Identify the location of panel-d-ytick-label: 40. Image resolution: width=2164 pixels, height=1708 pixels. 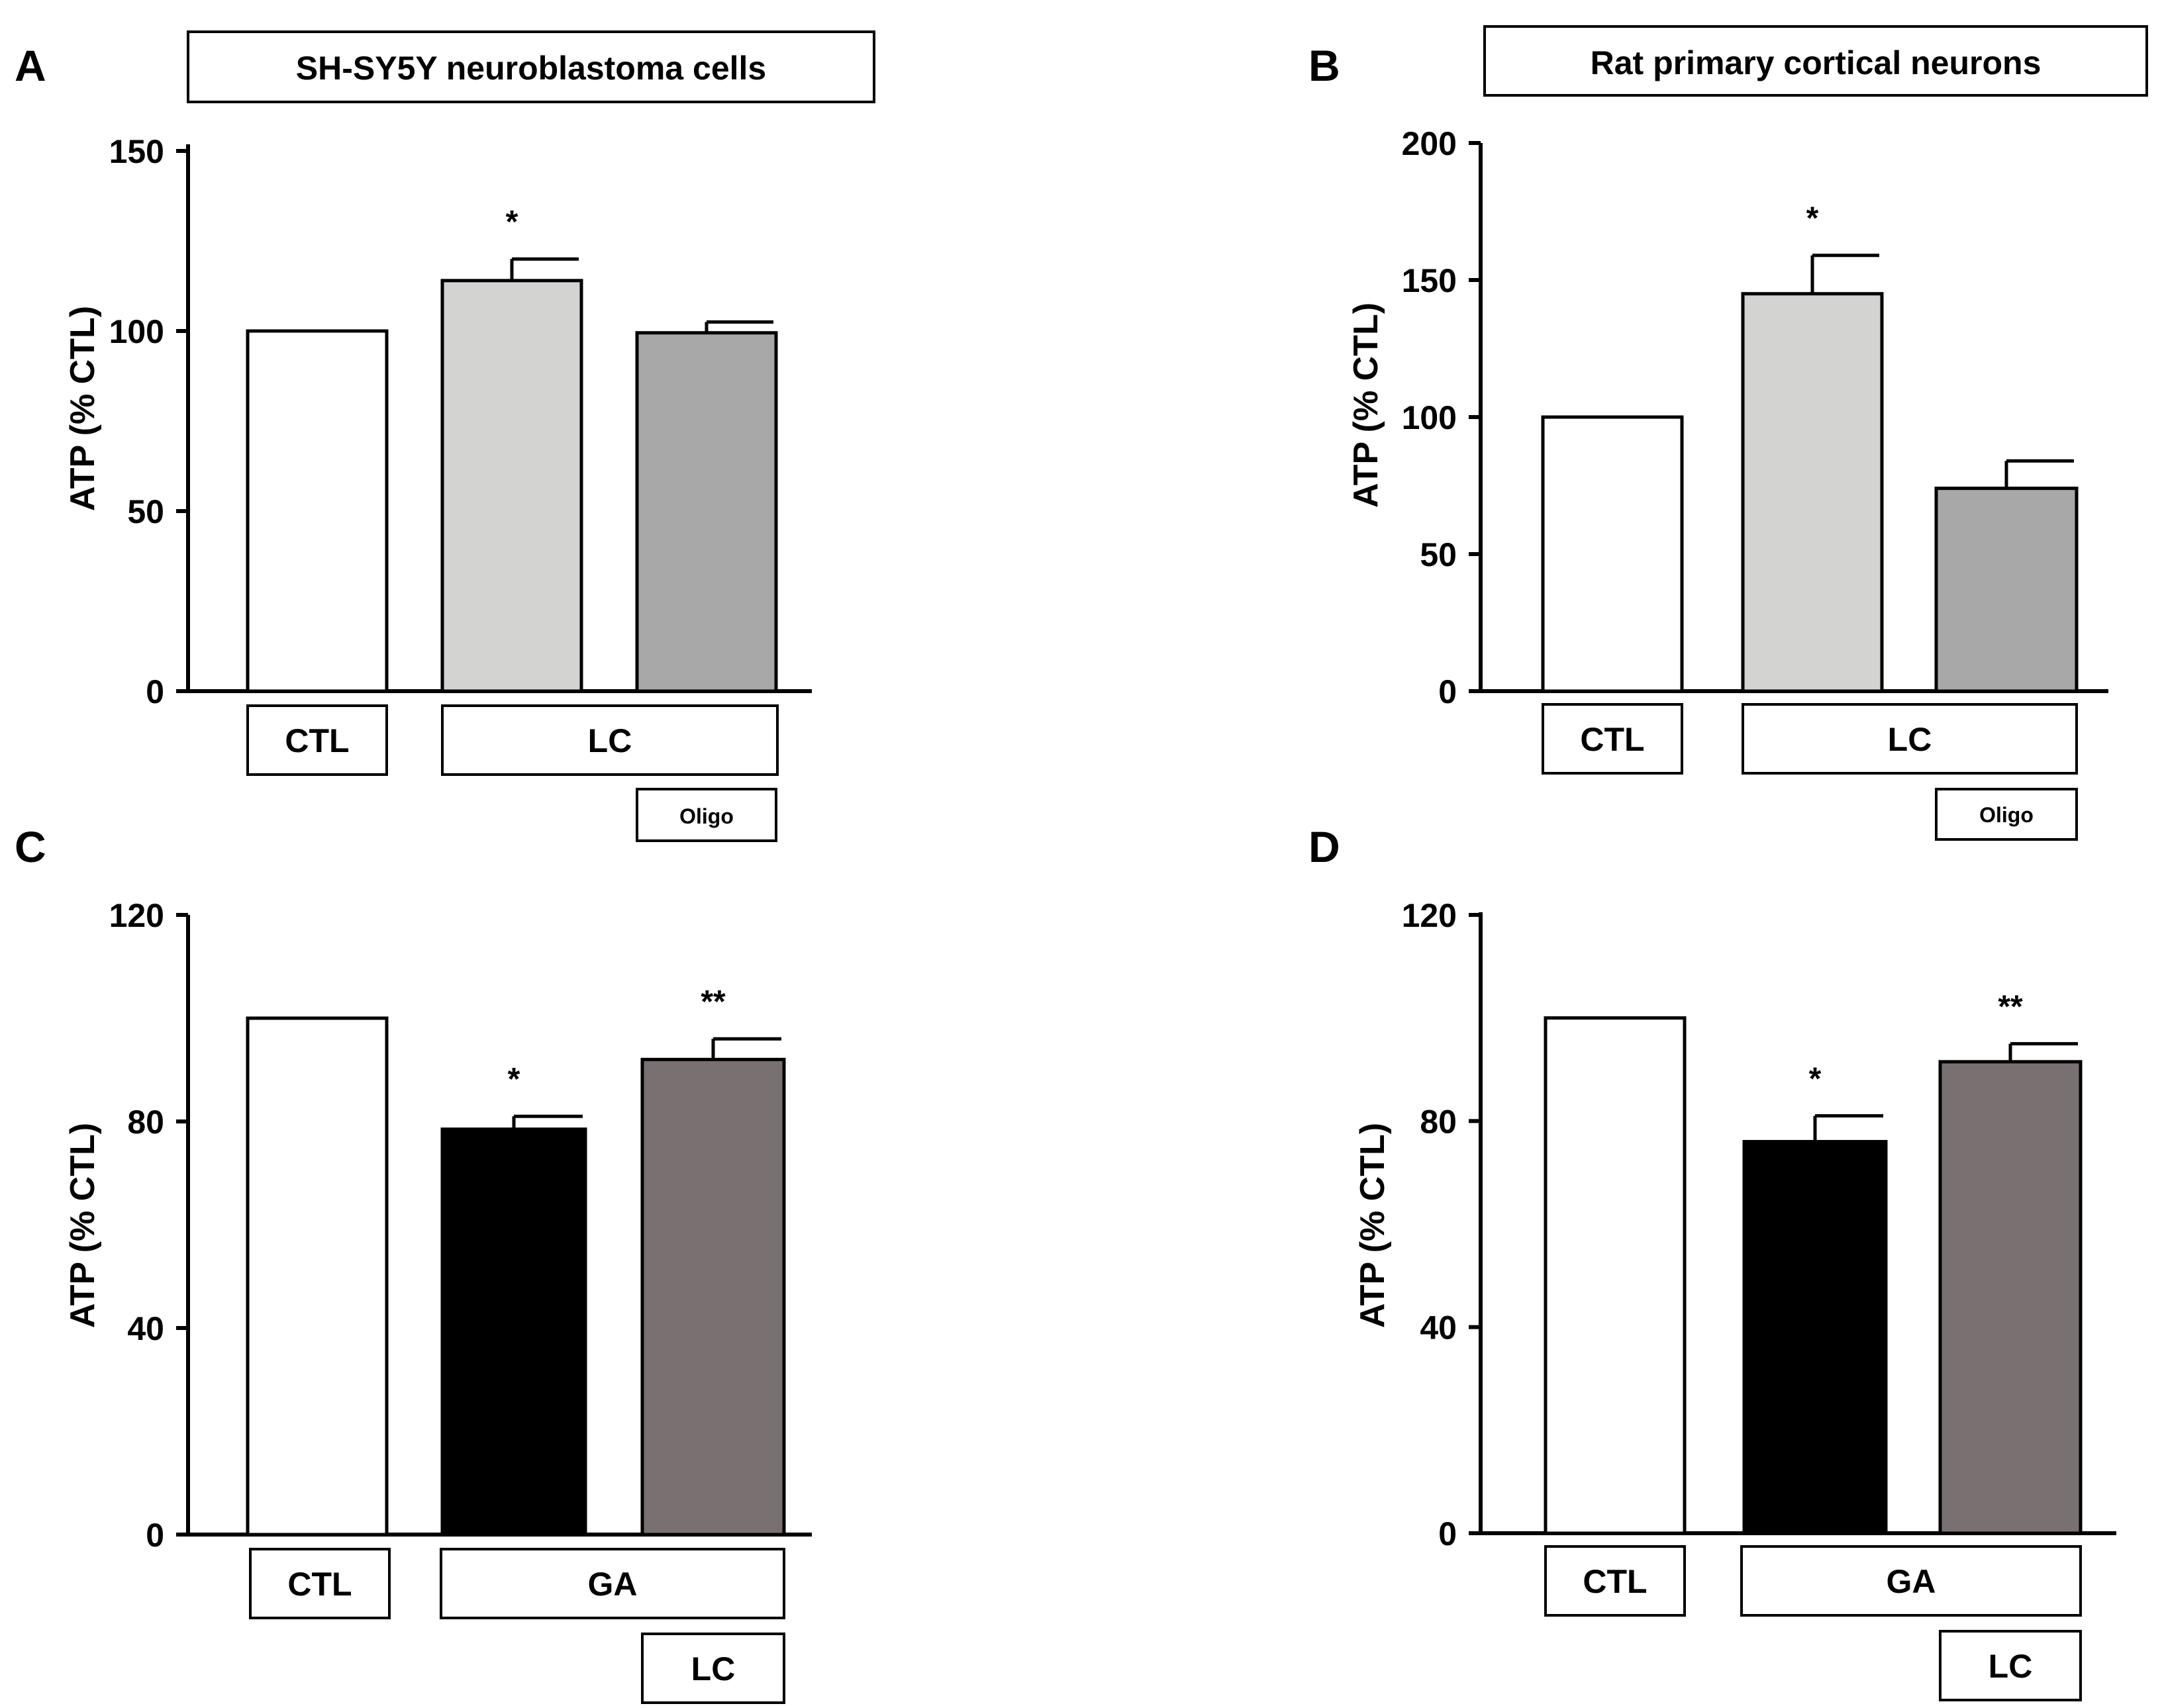
(1439, 1328).